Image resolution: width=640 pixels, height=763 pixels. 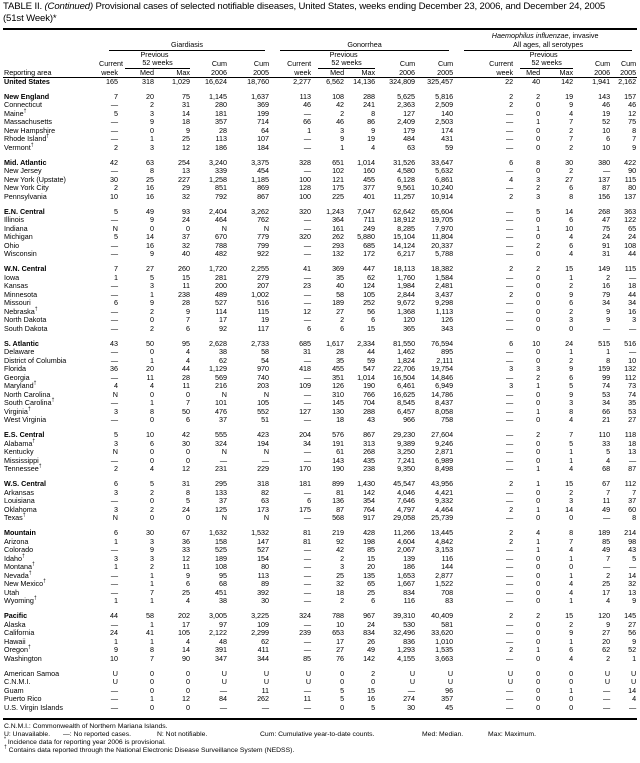 What do you see at coordinates (442, 633) in the screenshot?
I see `cell-value: 33,620` at bounding box center [442, 633].